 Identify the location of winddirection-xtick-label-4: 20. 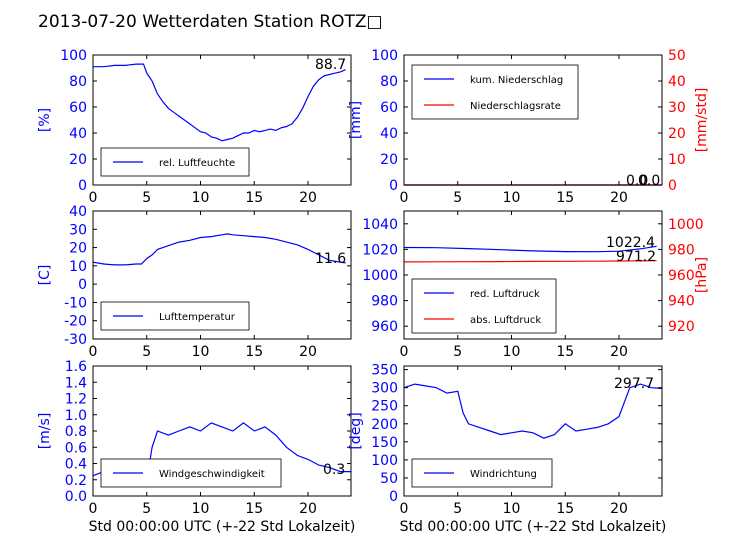
(619, 509).